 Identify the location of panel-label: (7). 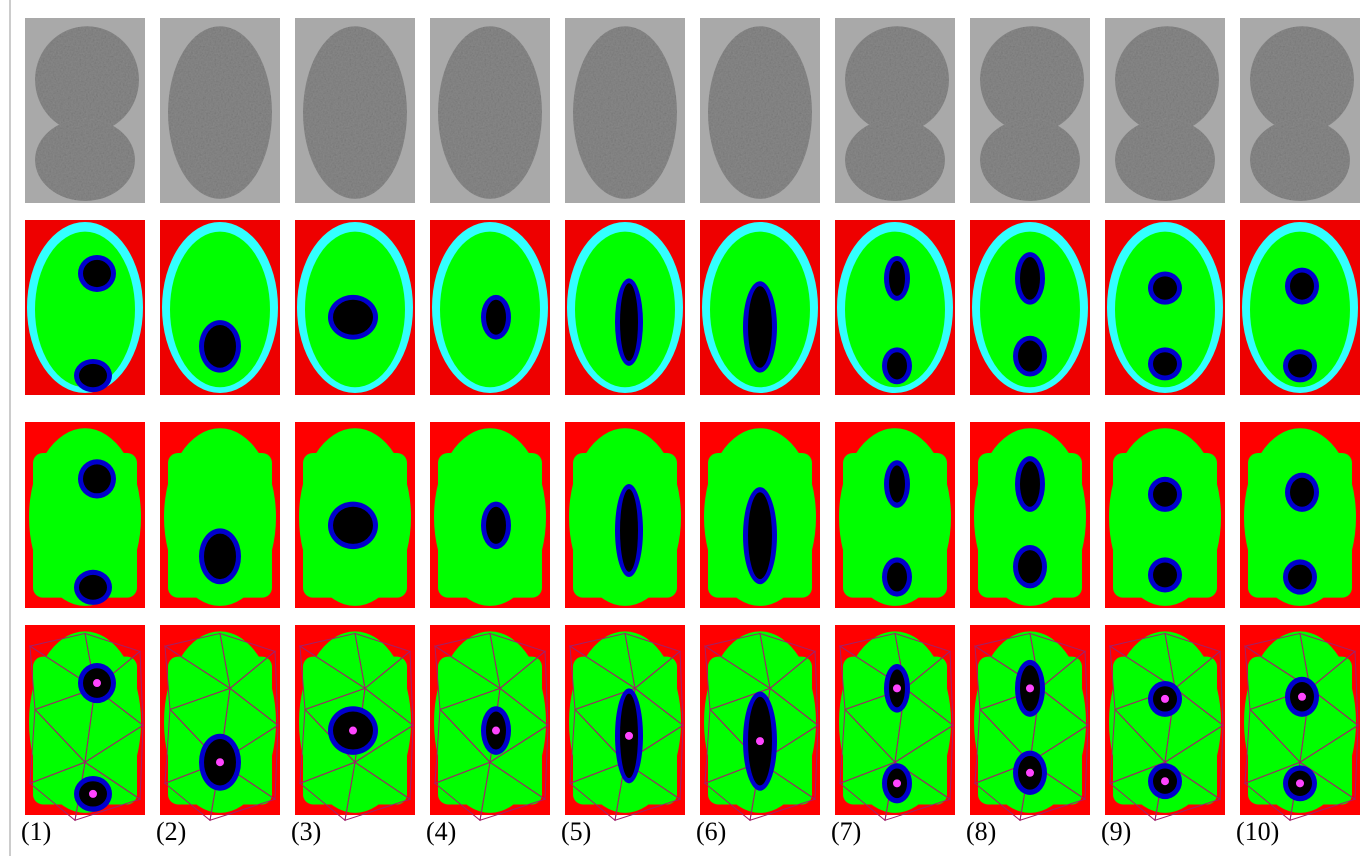
(846, 831).